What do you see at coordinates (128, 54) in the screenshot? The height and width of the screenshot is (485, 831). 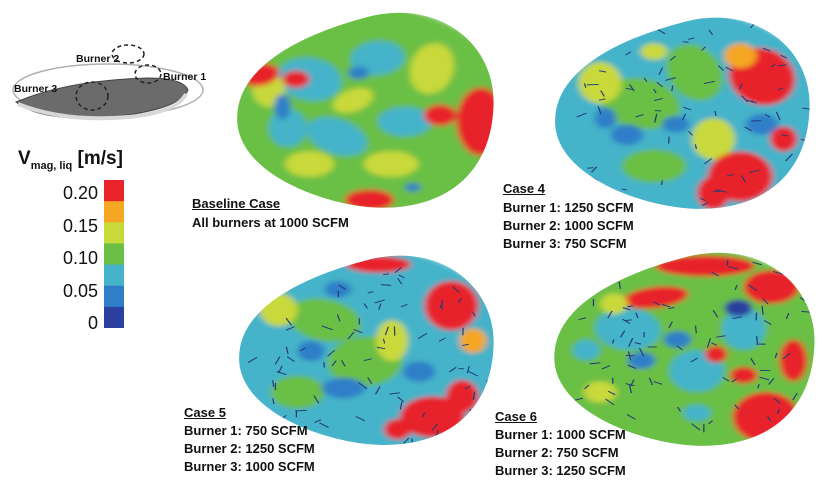 I see `burner-2-marker` at bounding box center [128, 54].